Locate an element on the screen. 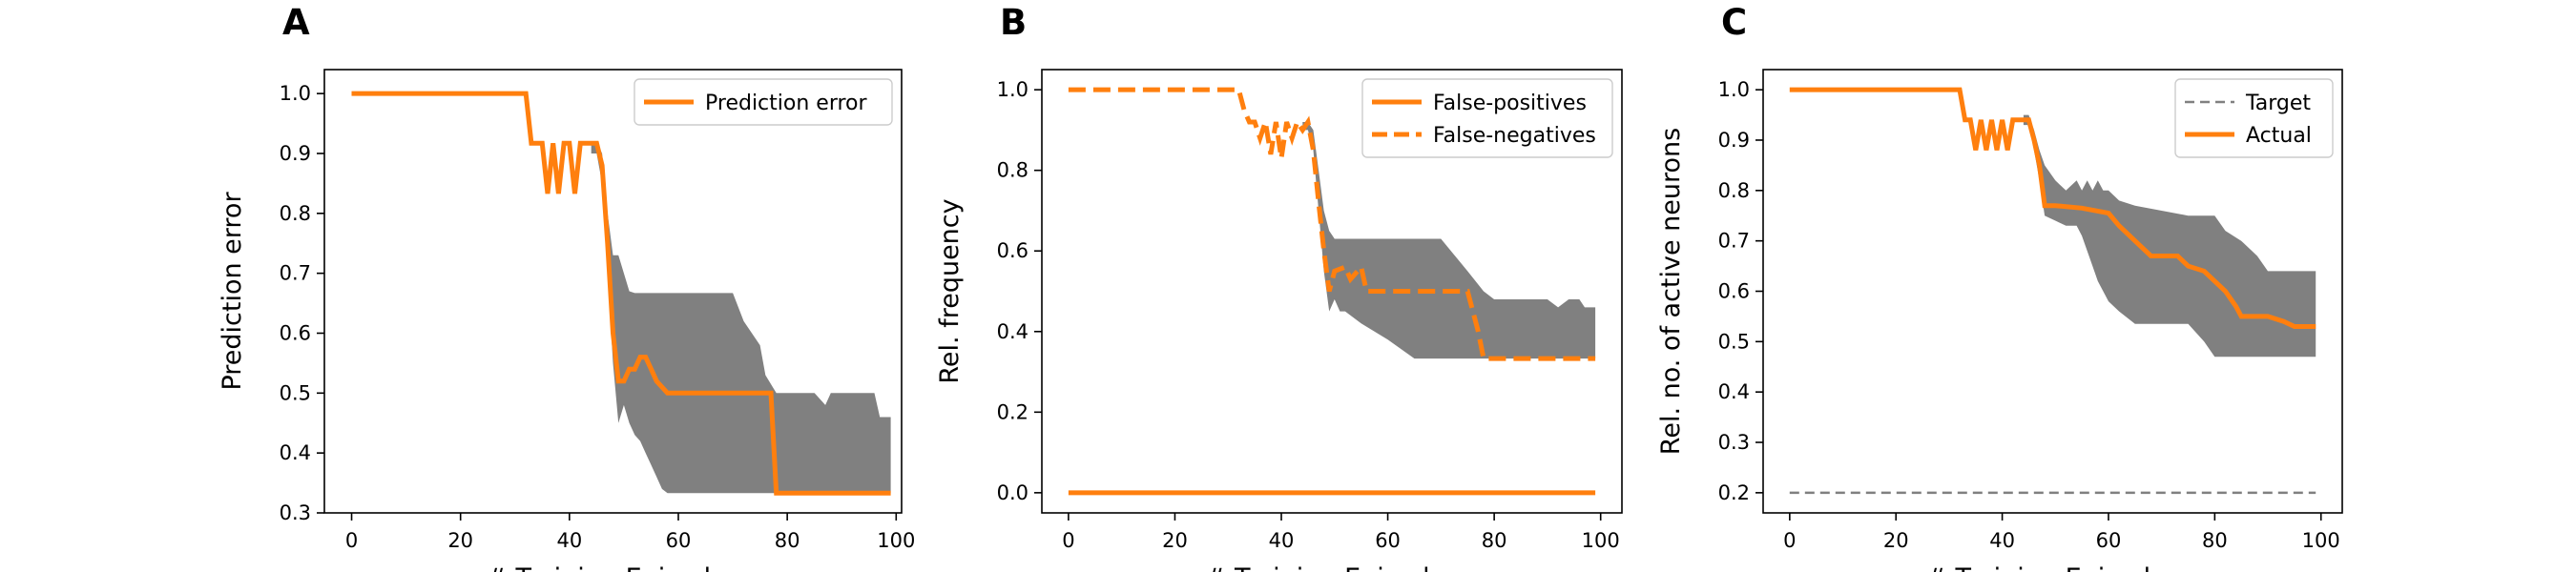  legend-label: False-negatives is located at coordinates (1514, 136).